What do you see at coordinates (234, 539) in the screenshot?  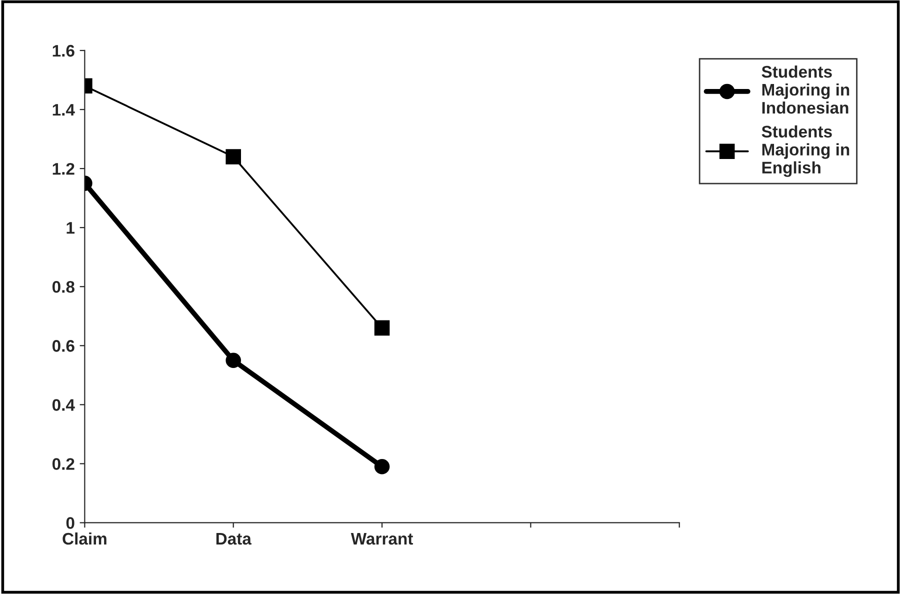 I see `x-tick-label: Data` at bounding box center [234, 539].